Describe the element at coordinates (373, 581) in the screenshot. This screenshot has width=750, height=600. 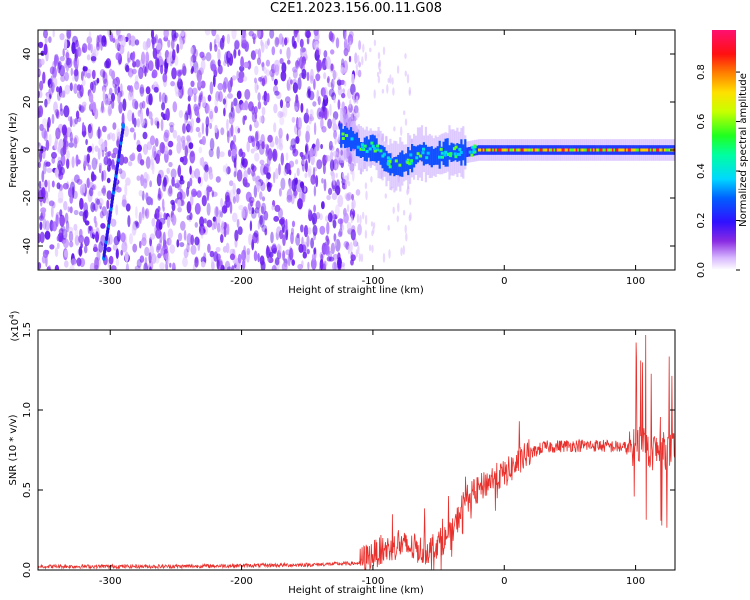
I see `x-tick-label: -100` at that location.